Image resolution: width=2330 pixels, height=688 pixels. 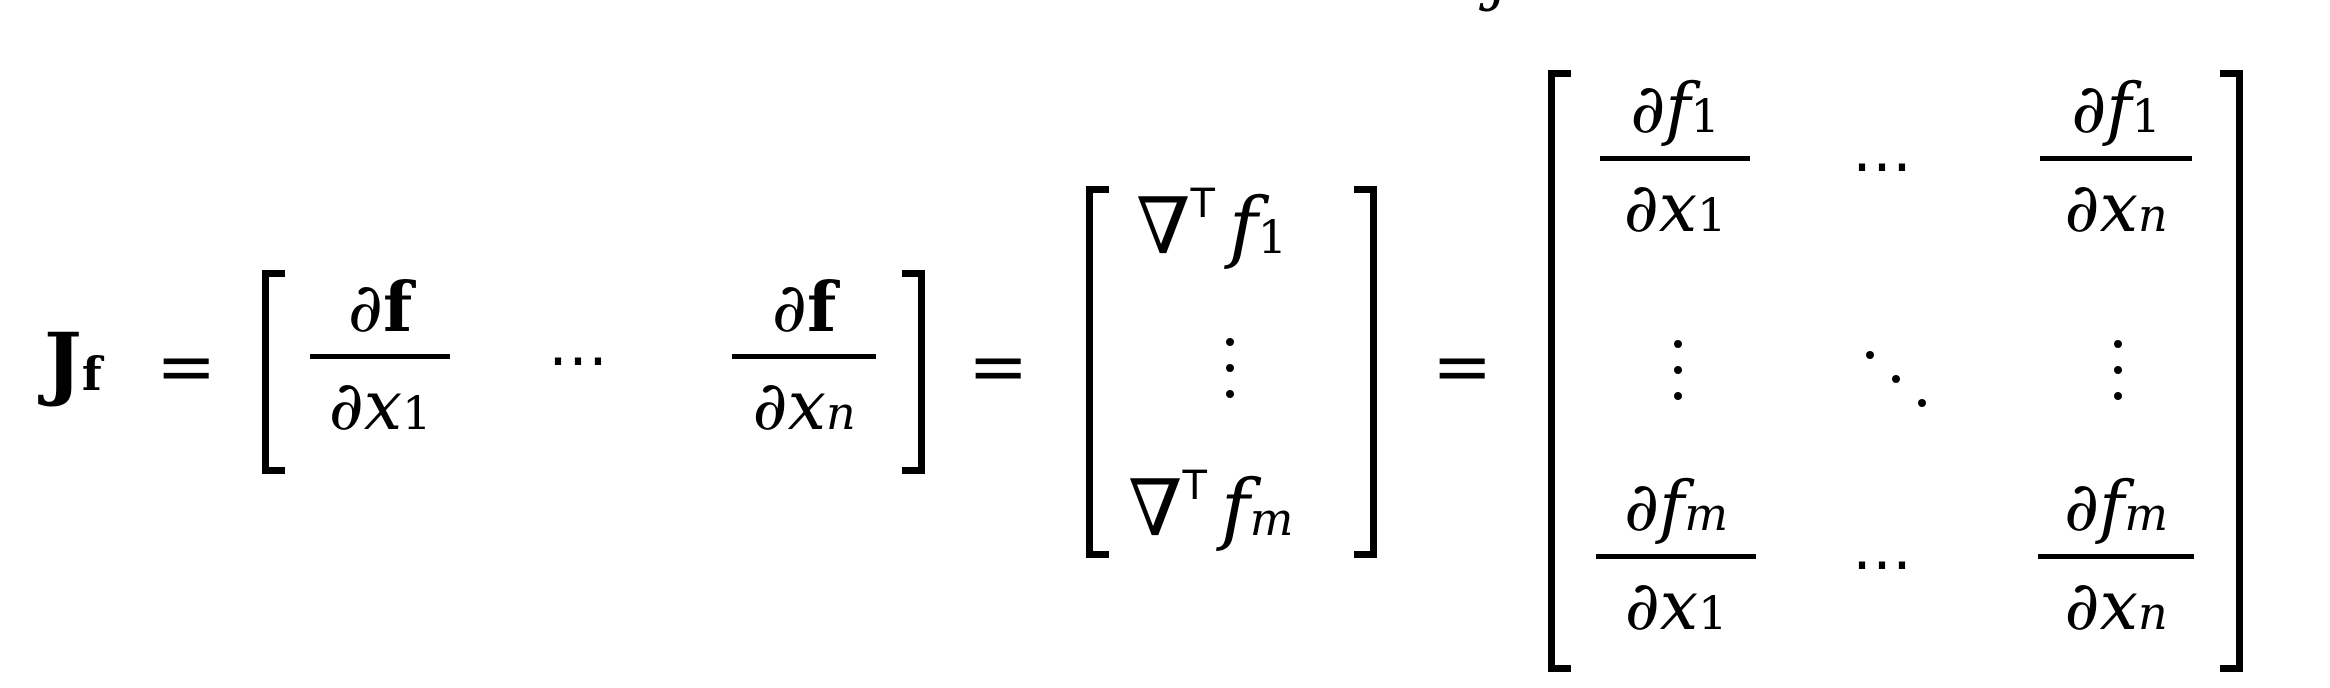 I want to click on full-matrix-left-bracket, so click(x=1559, y=371).